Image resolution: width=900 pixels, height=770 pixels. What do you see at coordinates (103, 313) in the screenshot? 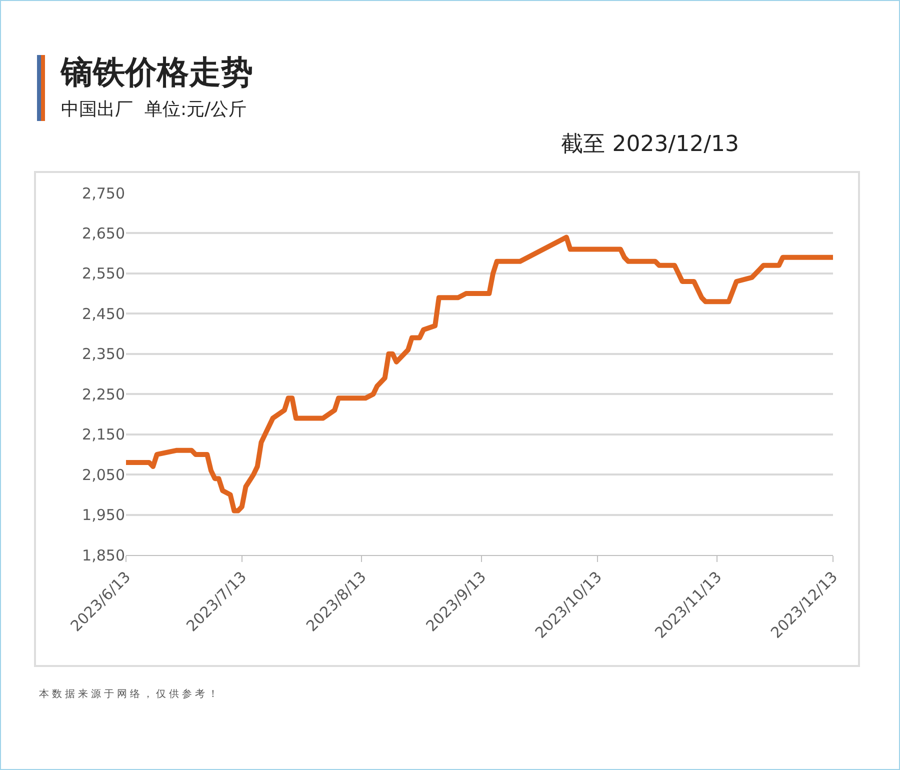
I see `y-tick-label: 2,450` at bounding box center [103, 313].